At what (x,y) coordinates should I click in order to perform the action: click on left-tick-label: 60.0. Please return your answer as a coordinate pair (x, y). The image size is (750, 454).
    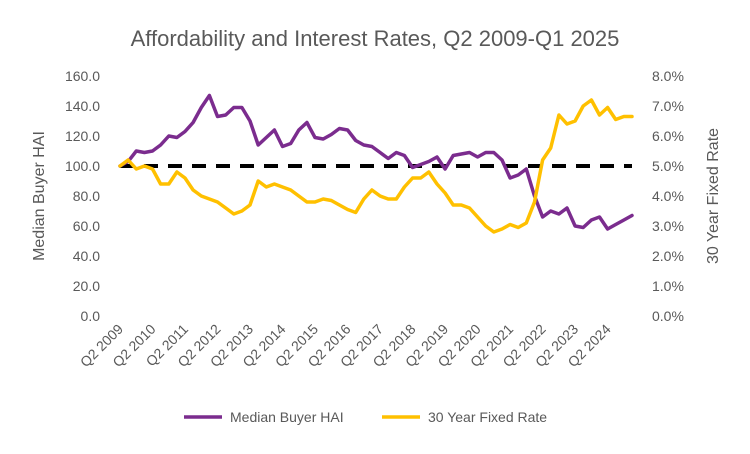
    Looking at the image, I should click on (86, 226).